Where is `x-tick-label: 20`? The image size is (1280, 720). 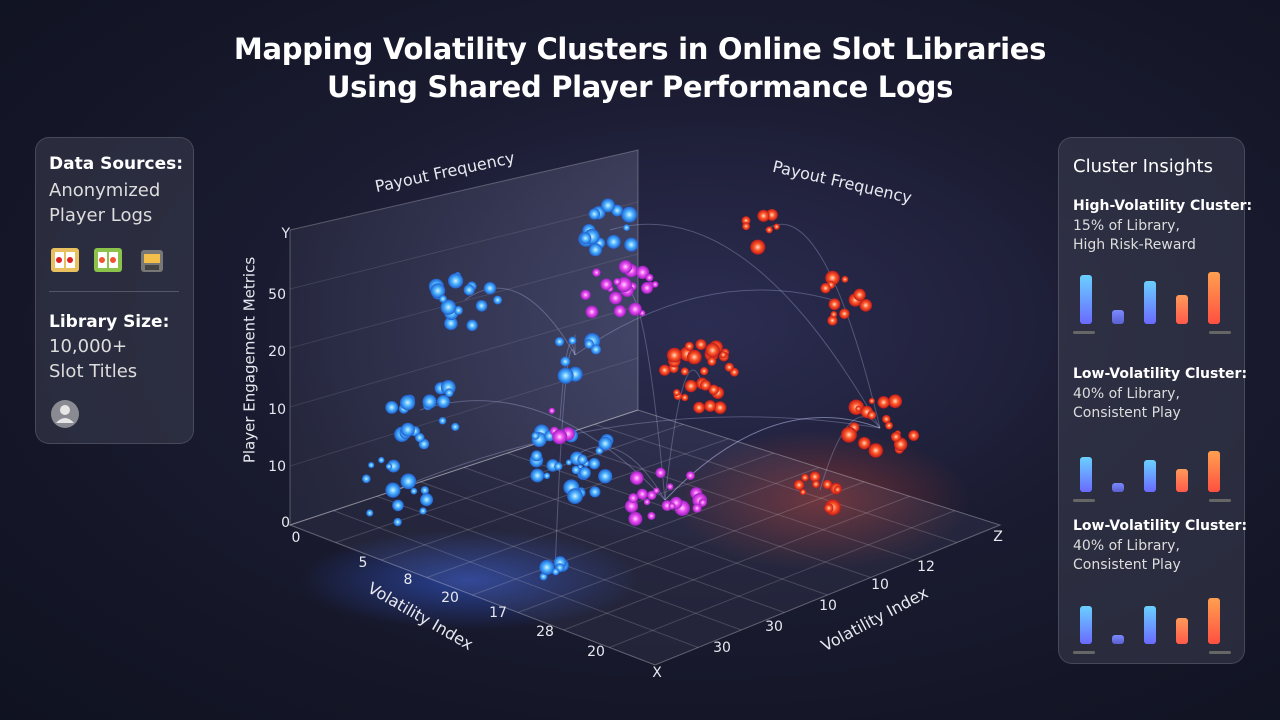
x-tick-label: 20 is located at coordinates (450, 598).